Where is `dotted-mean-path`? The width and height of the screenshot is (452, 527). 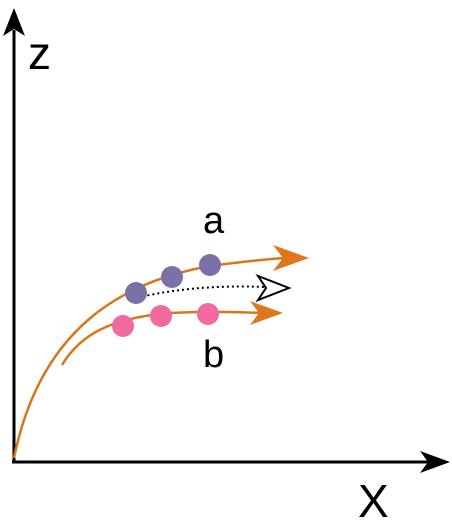
dotted-mean-path is located at coordinates (196, 293).